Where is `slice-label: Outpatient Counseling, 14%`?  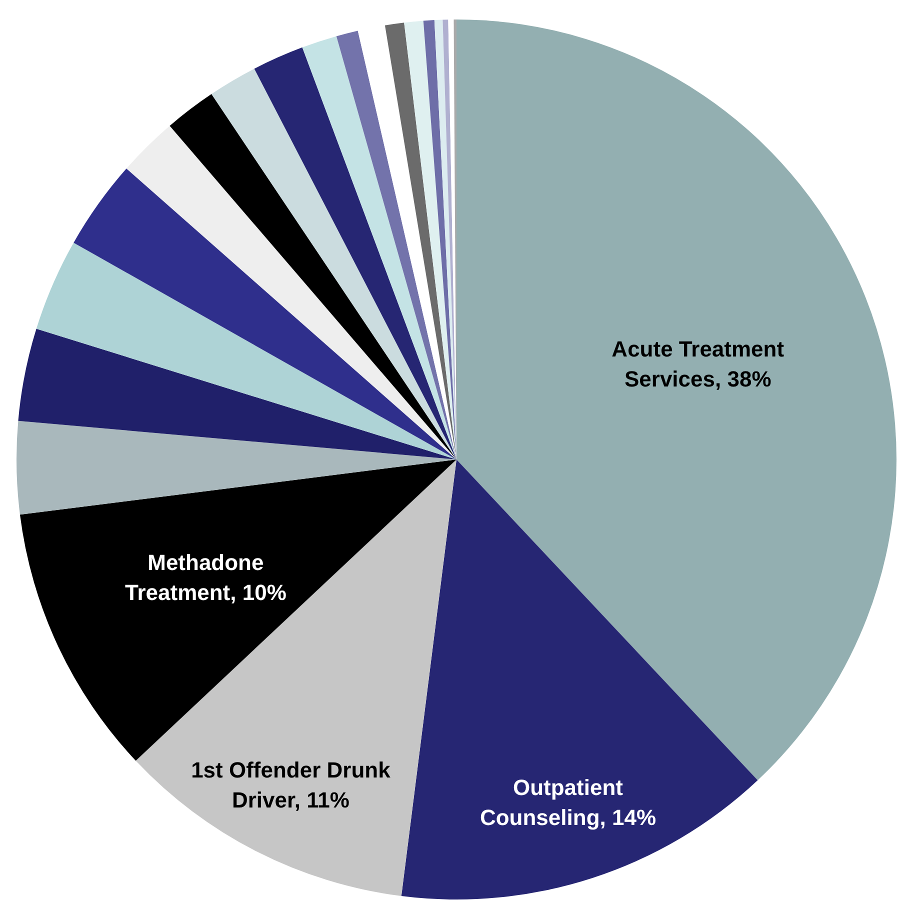 slice-label: Outpatient Counseling, 14% is located at coordinates (568, 802).